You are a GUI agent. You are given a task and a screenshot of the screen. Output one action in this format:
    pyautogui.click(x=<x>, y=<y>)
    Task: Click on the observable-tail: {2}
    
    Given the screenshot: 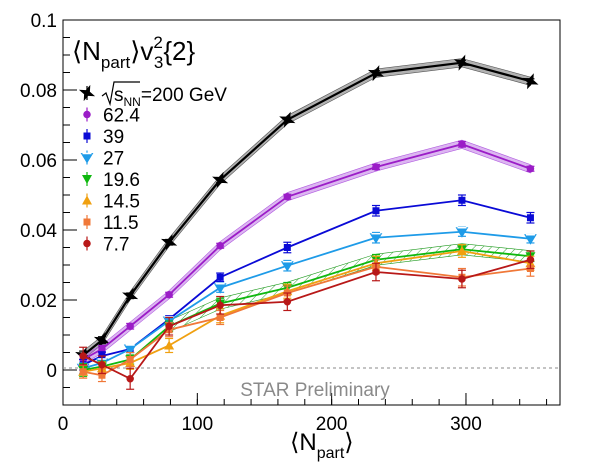 What is the action you would take?
    pyautogui.click(x=179, y=51)
    